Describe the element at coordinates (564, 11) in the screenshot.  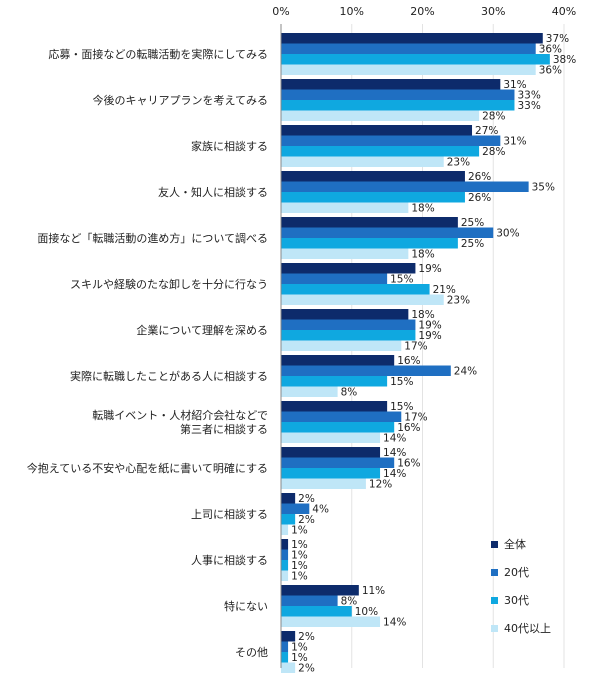
I see `x-tick-label: 40%` at that location.